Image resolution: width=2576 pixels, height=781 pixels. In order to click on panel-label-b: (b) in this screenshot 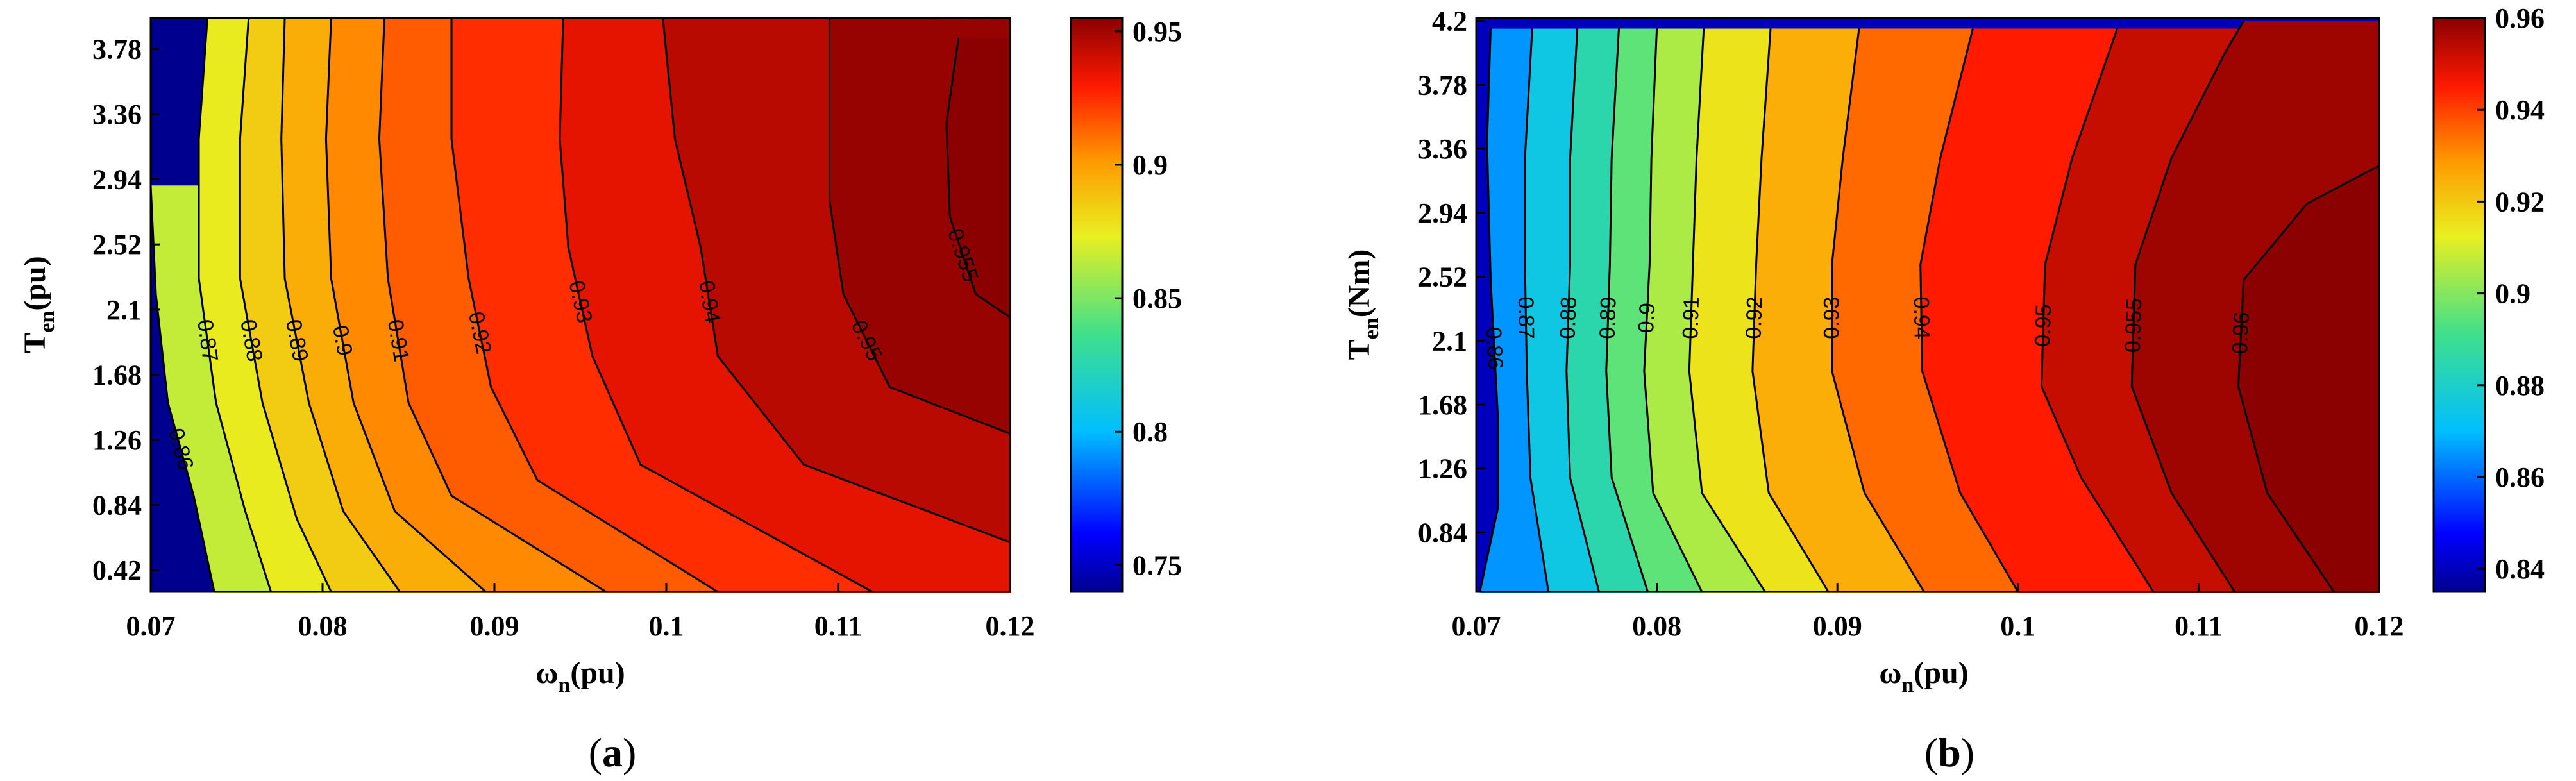, I will do `click(1949, 752)`.